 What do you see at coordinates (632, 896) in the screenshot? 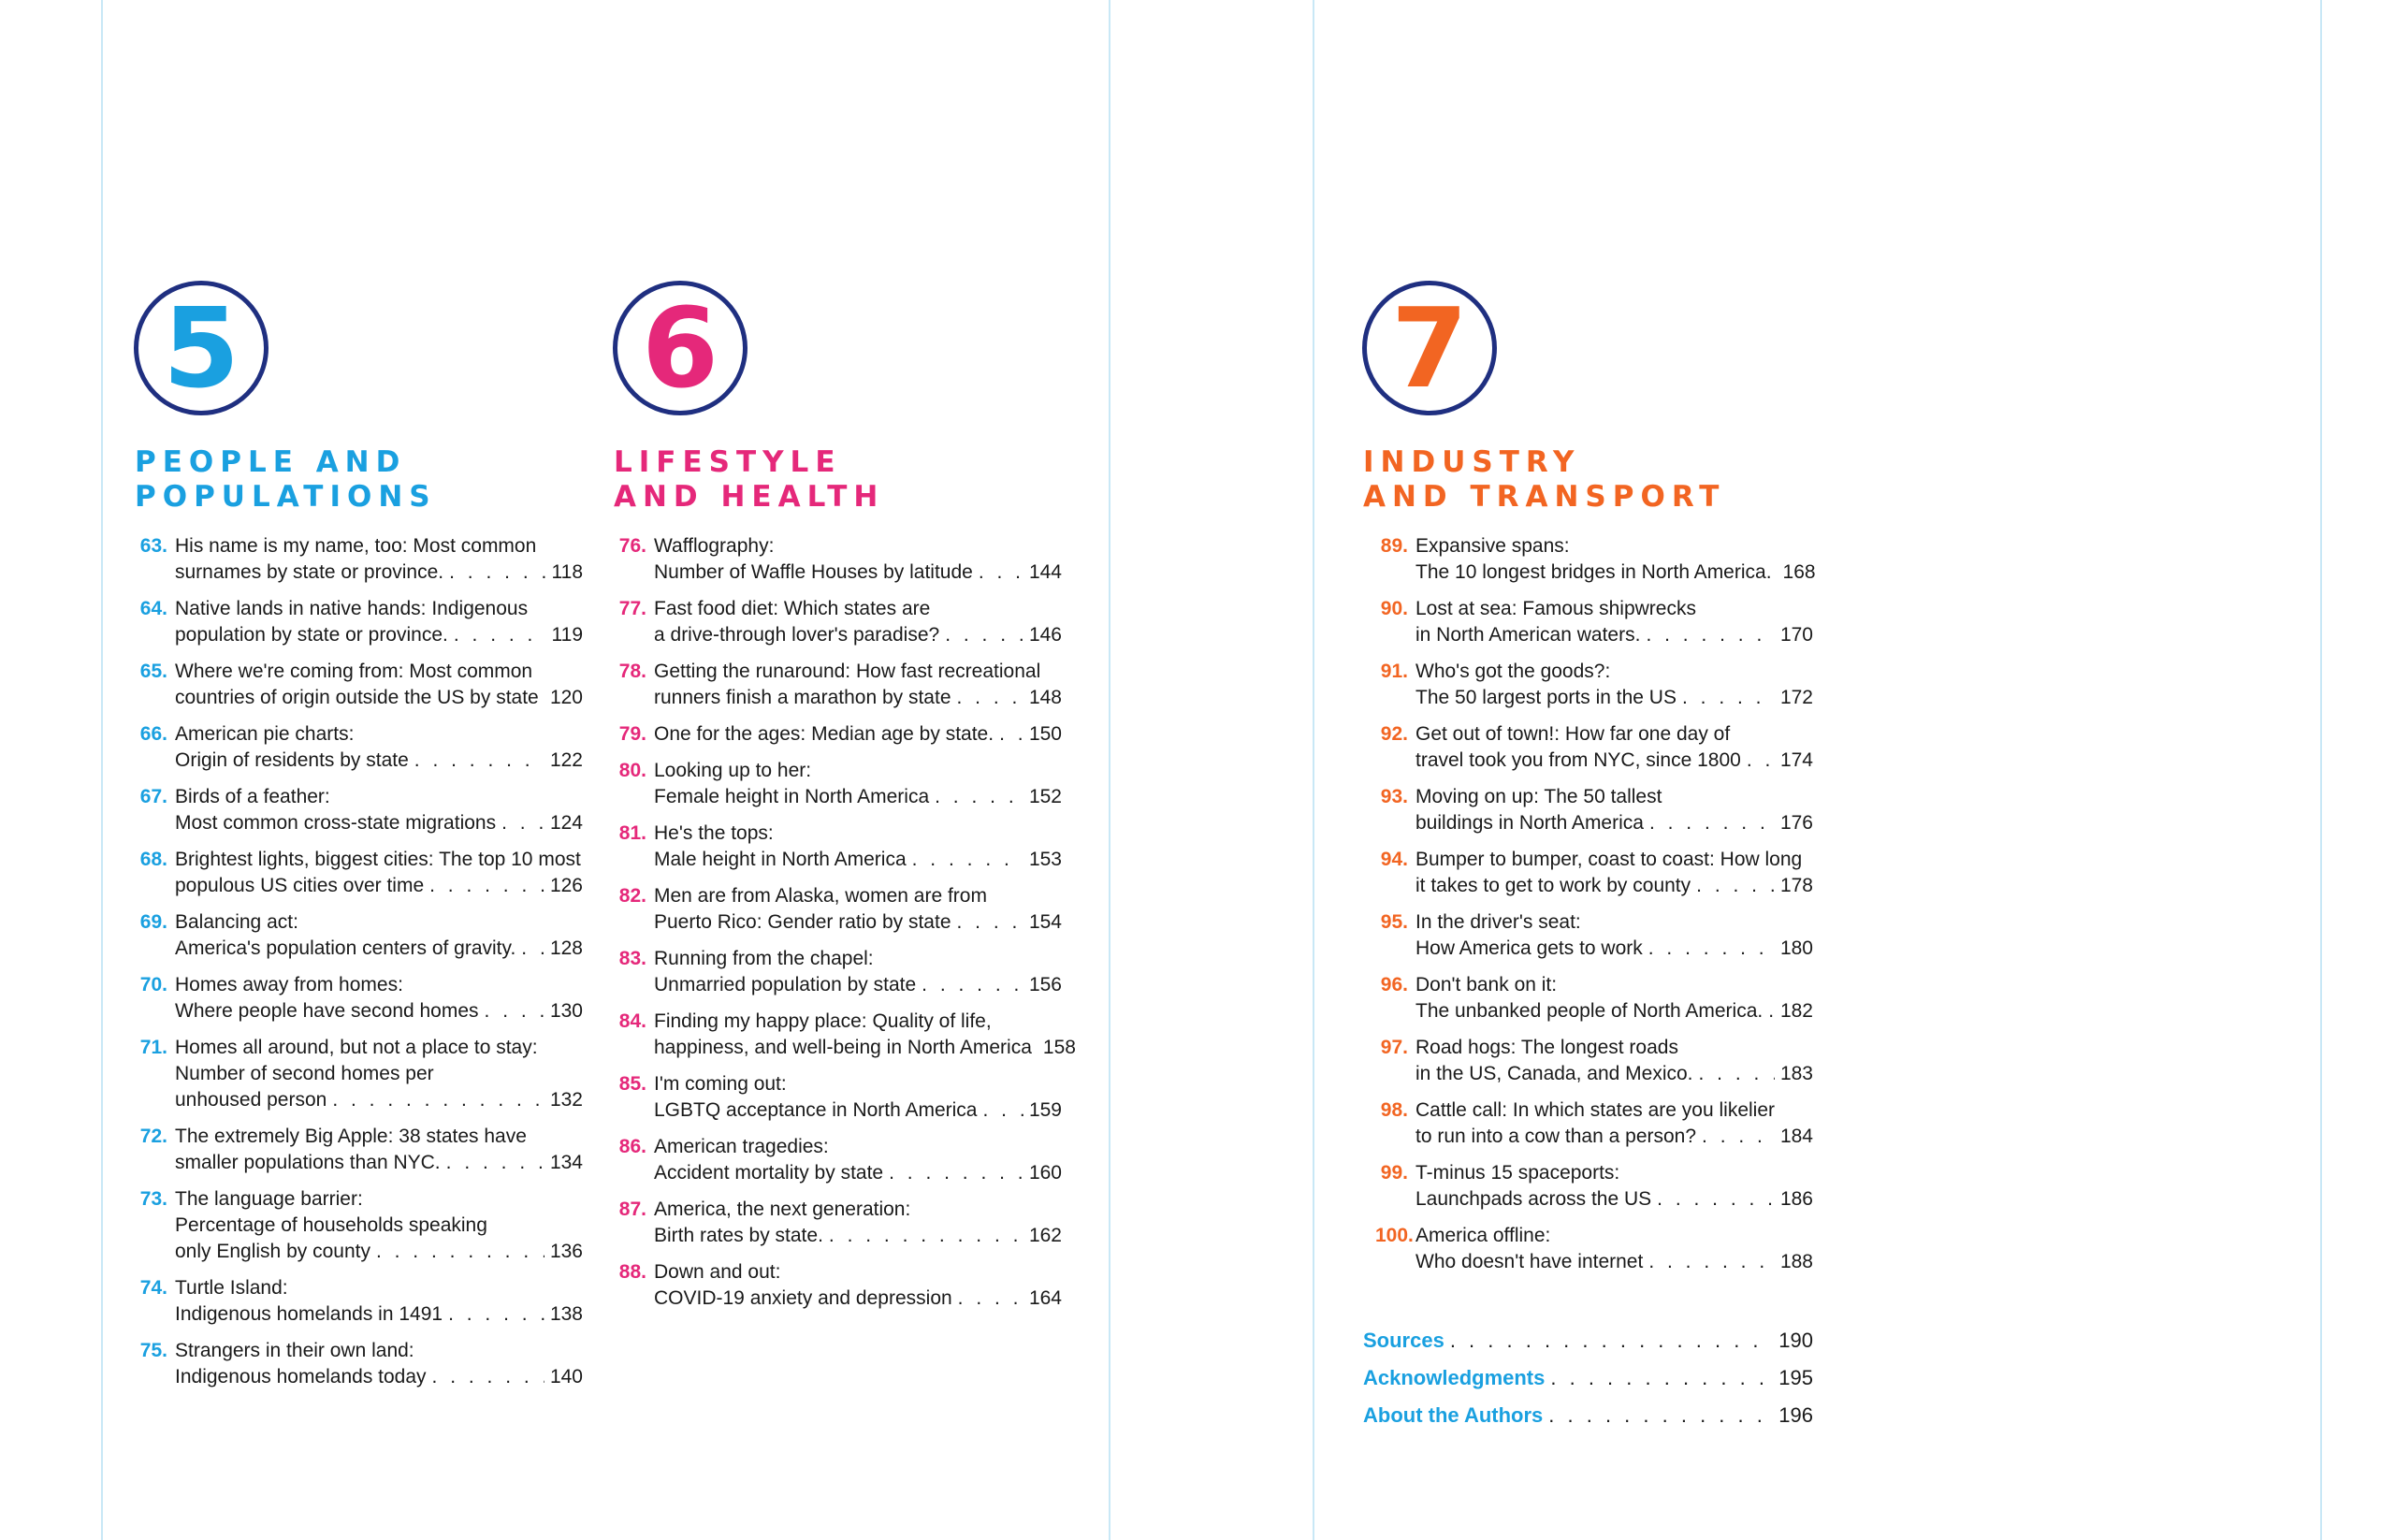
I see `entry-number: 82.` at bounding box center [632, 896].